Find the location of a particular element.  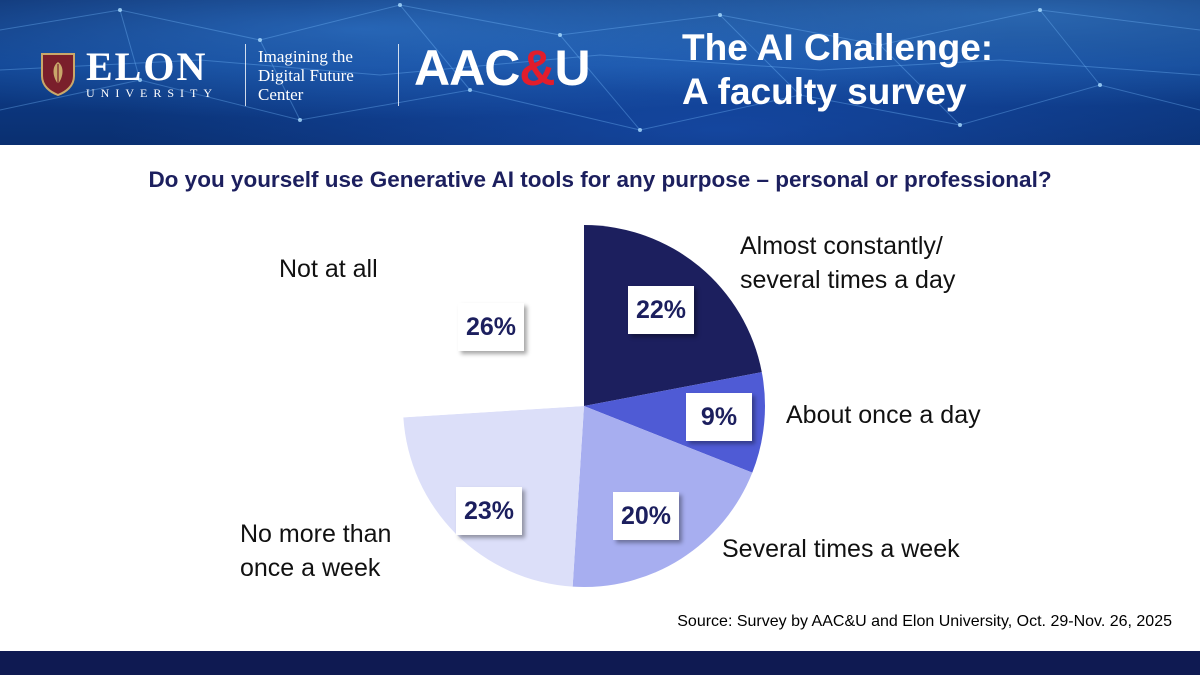

slice-value-label: 9% is located at coordinates (719, 417).